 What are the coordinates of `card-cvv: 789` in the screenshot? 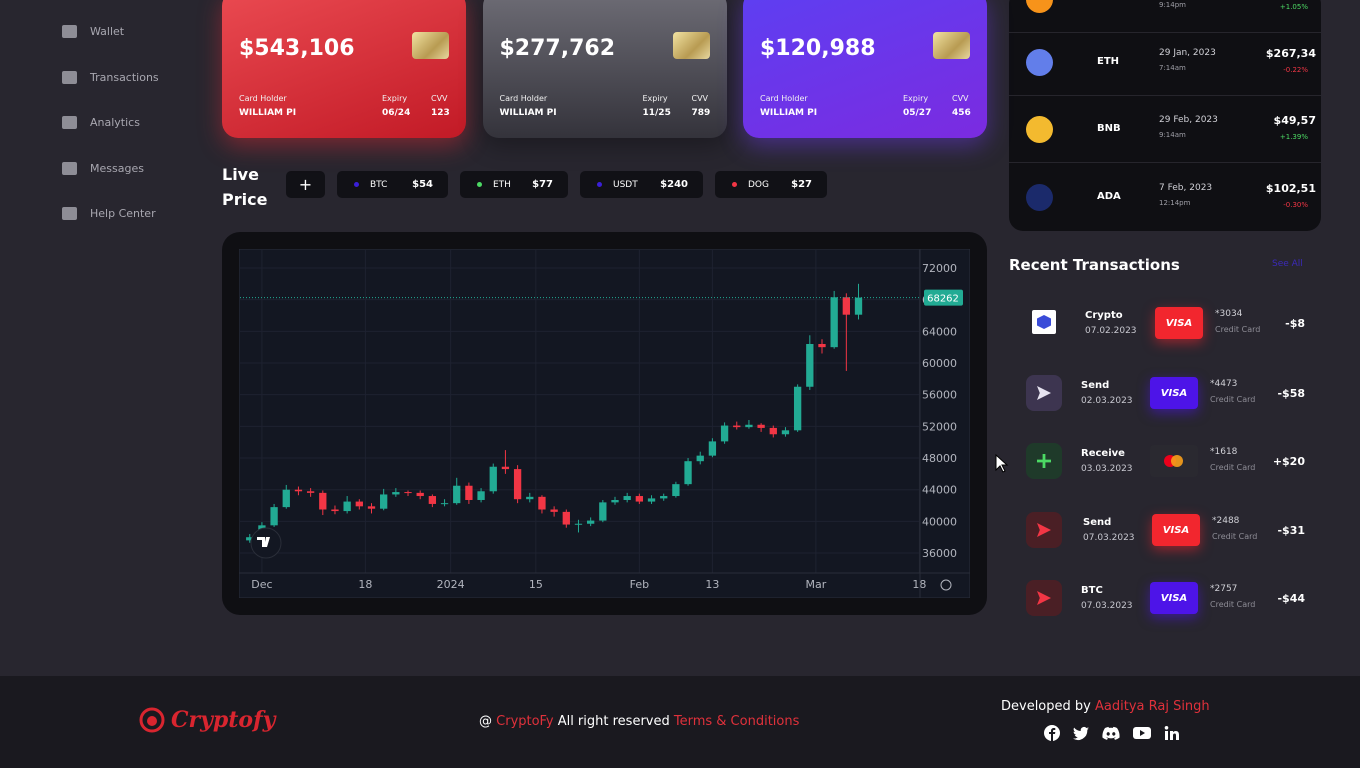 It's located at (701, 113).